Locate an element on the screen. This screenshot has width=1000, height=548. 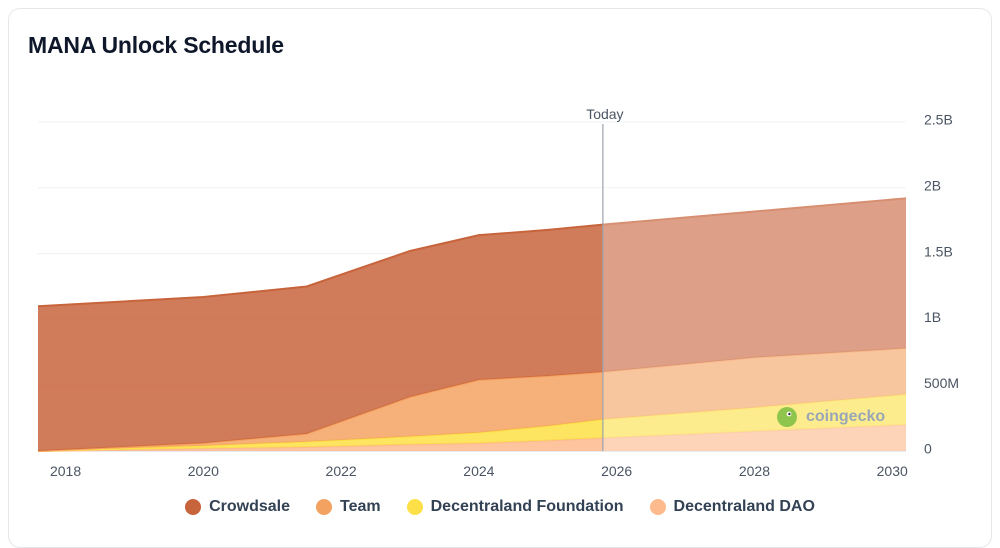
legend-label: Decentraland DAO is located at coordinates (744, 506).